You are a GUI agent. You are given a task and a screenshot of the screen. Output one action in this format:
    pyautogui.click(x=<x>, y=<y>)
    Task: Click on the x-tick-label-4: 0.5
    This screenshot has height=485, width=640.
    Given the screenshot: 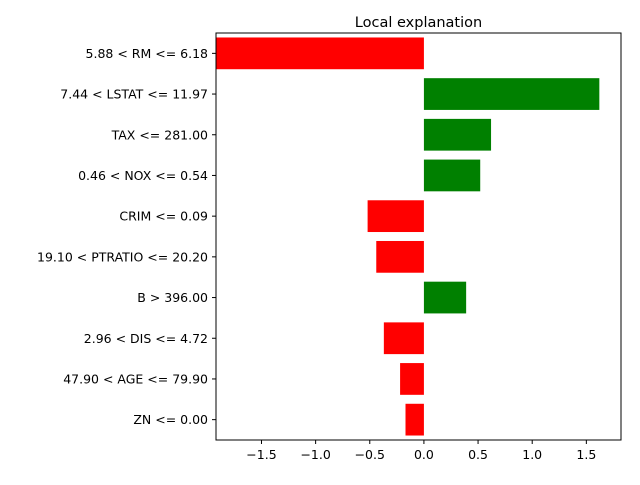 What is the action you would take?
    pyautogui.click(x=478, y=454)
    